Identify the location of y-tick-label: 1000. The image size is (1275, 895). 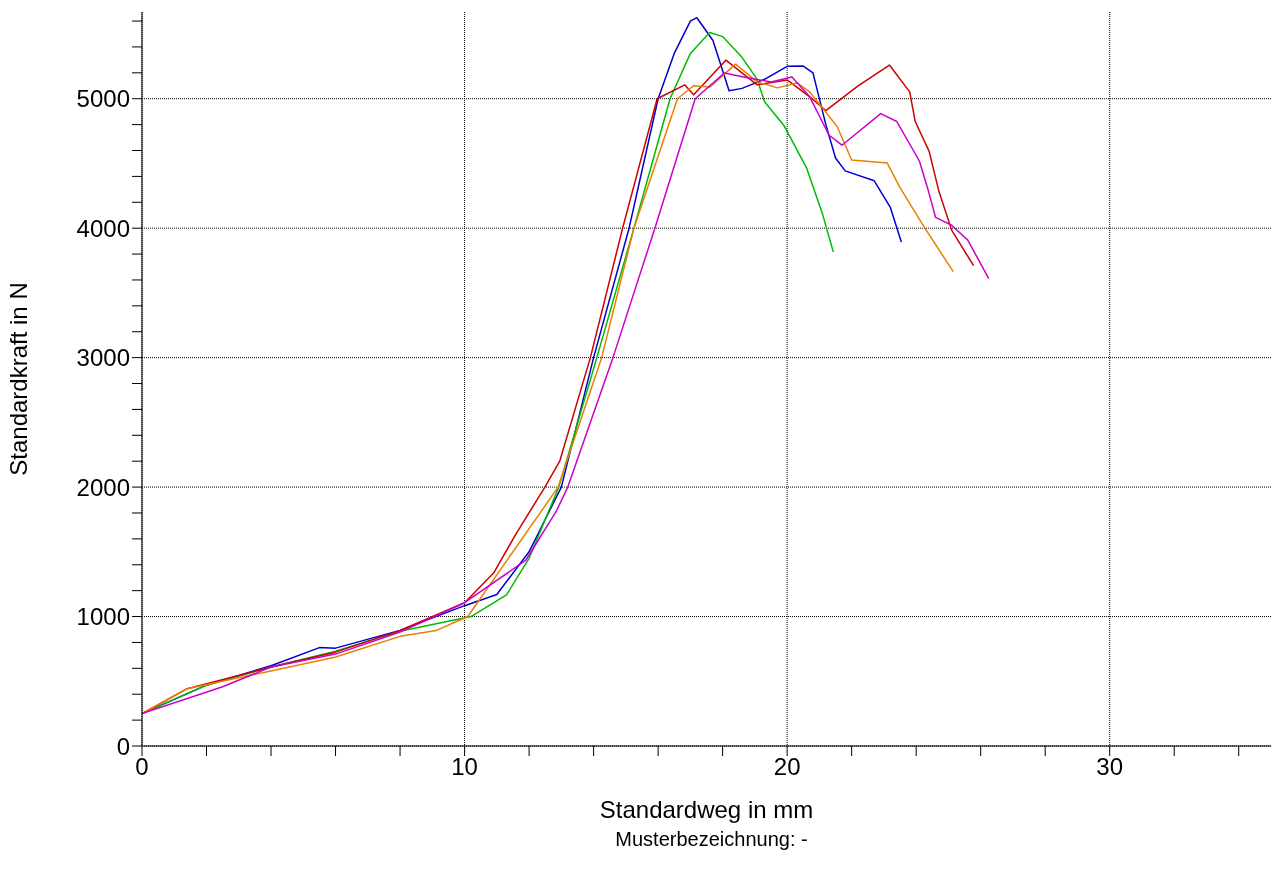
(103, 617).